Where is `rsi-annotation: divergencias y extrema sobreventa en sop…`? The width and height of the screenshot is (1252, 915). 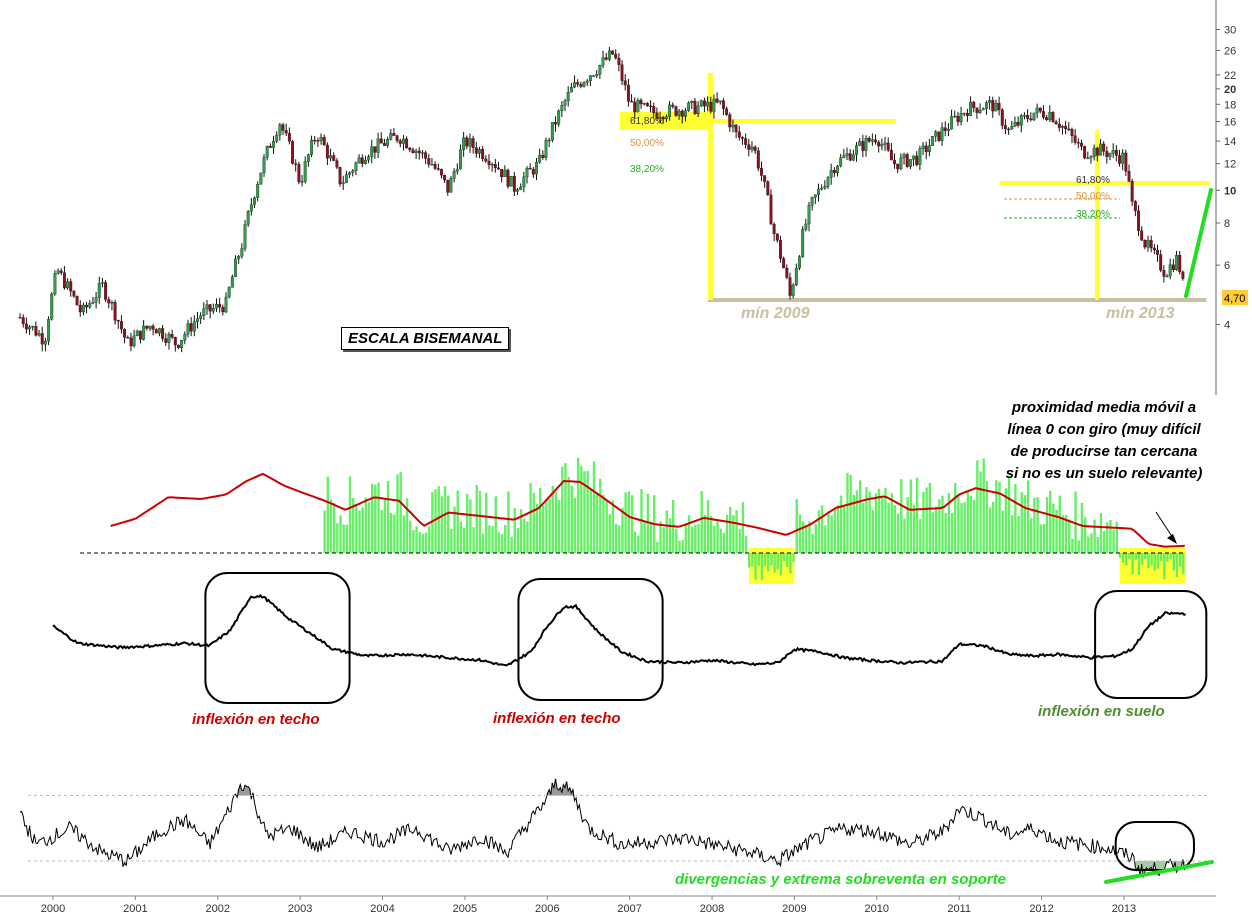
rsi-annotation: divergencias y extrema sobreventa en sop… is located at coordinates (840, 879).